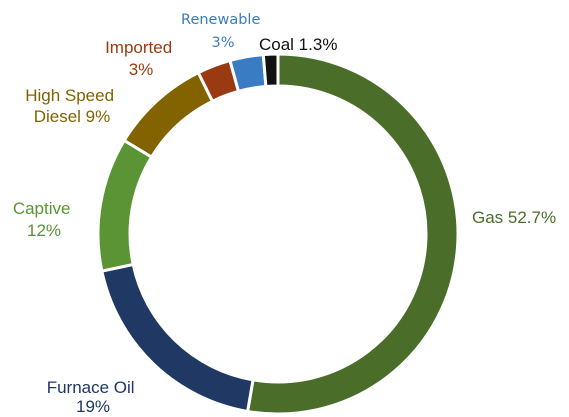  I want to click on slice-label-imported-line-2: 3%, so click(141, 69).